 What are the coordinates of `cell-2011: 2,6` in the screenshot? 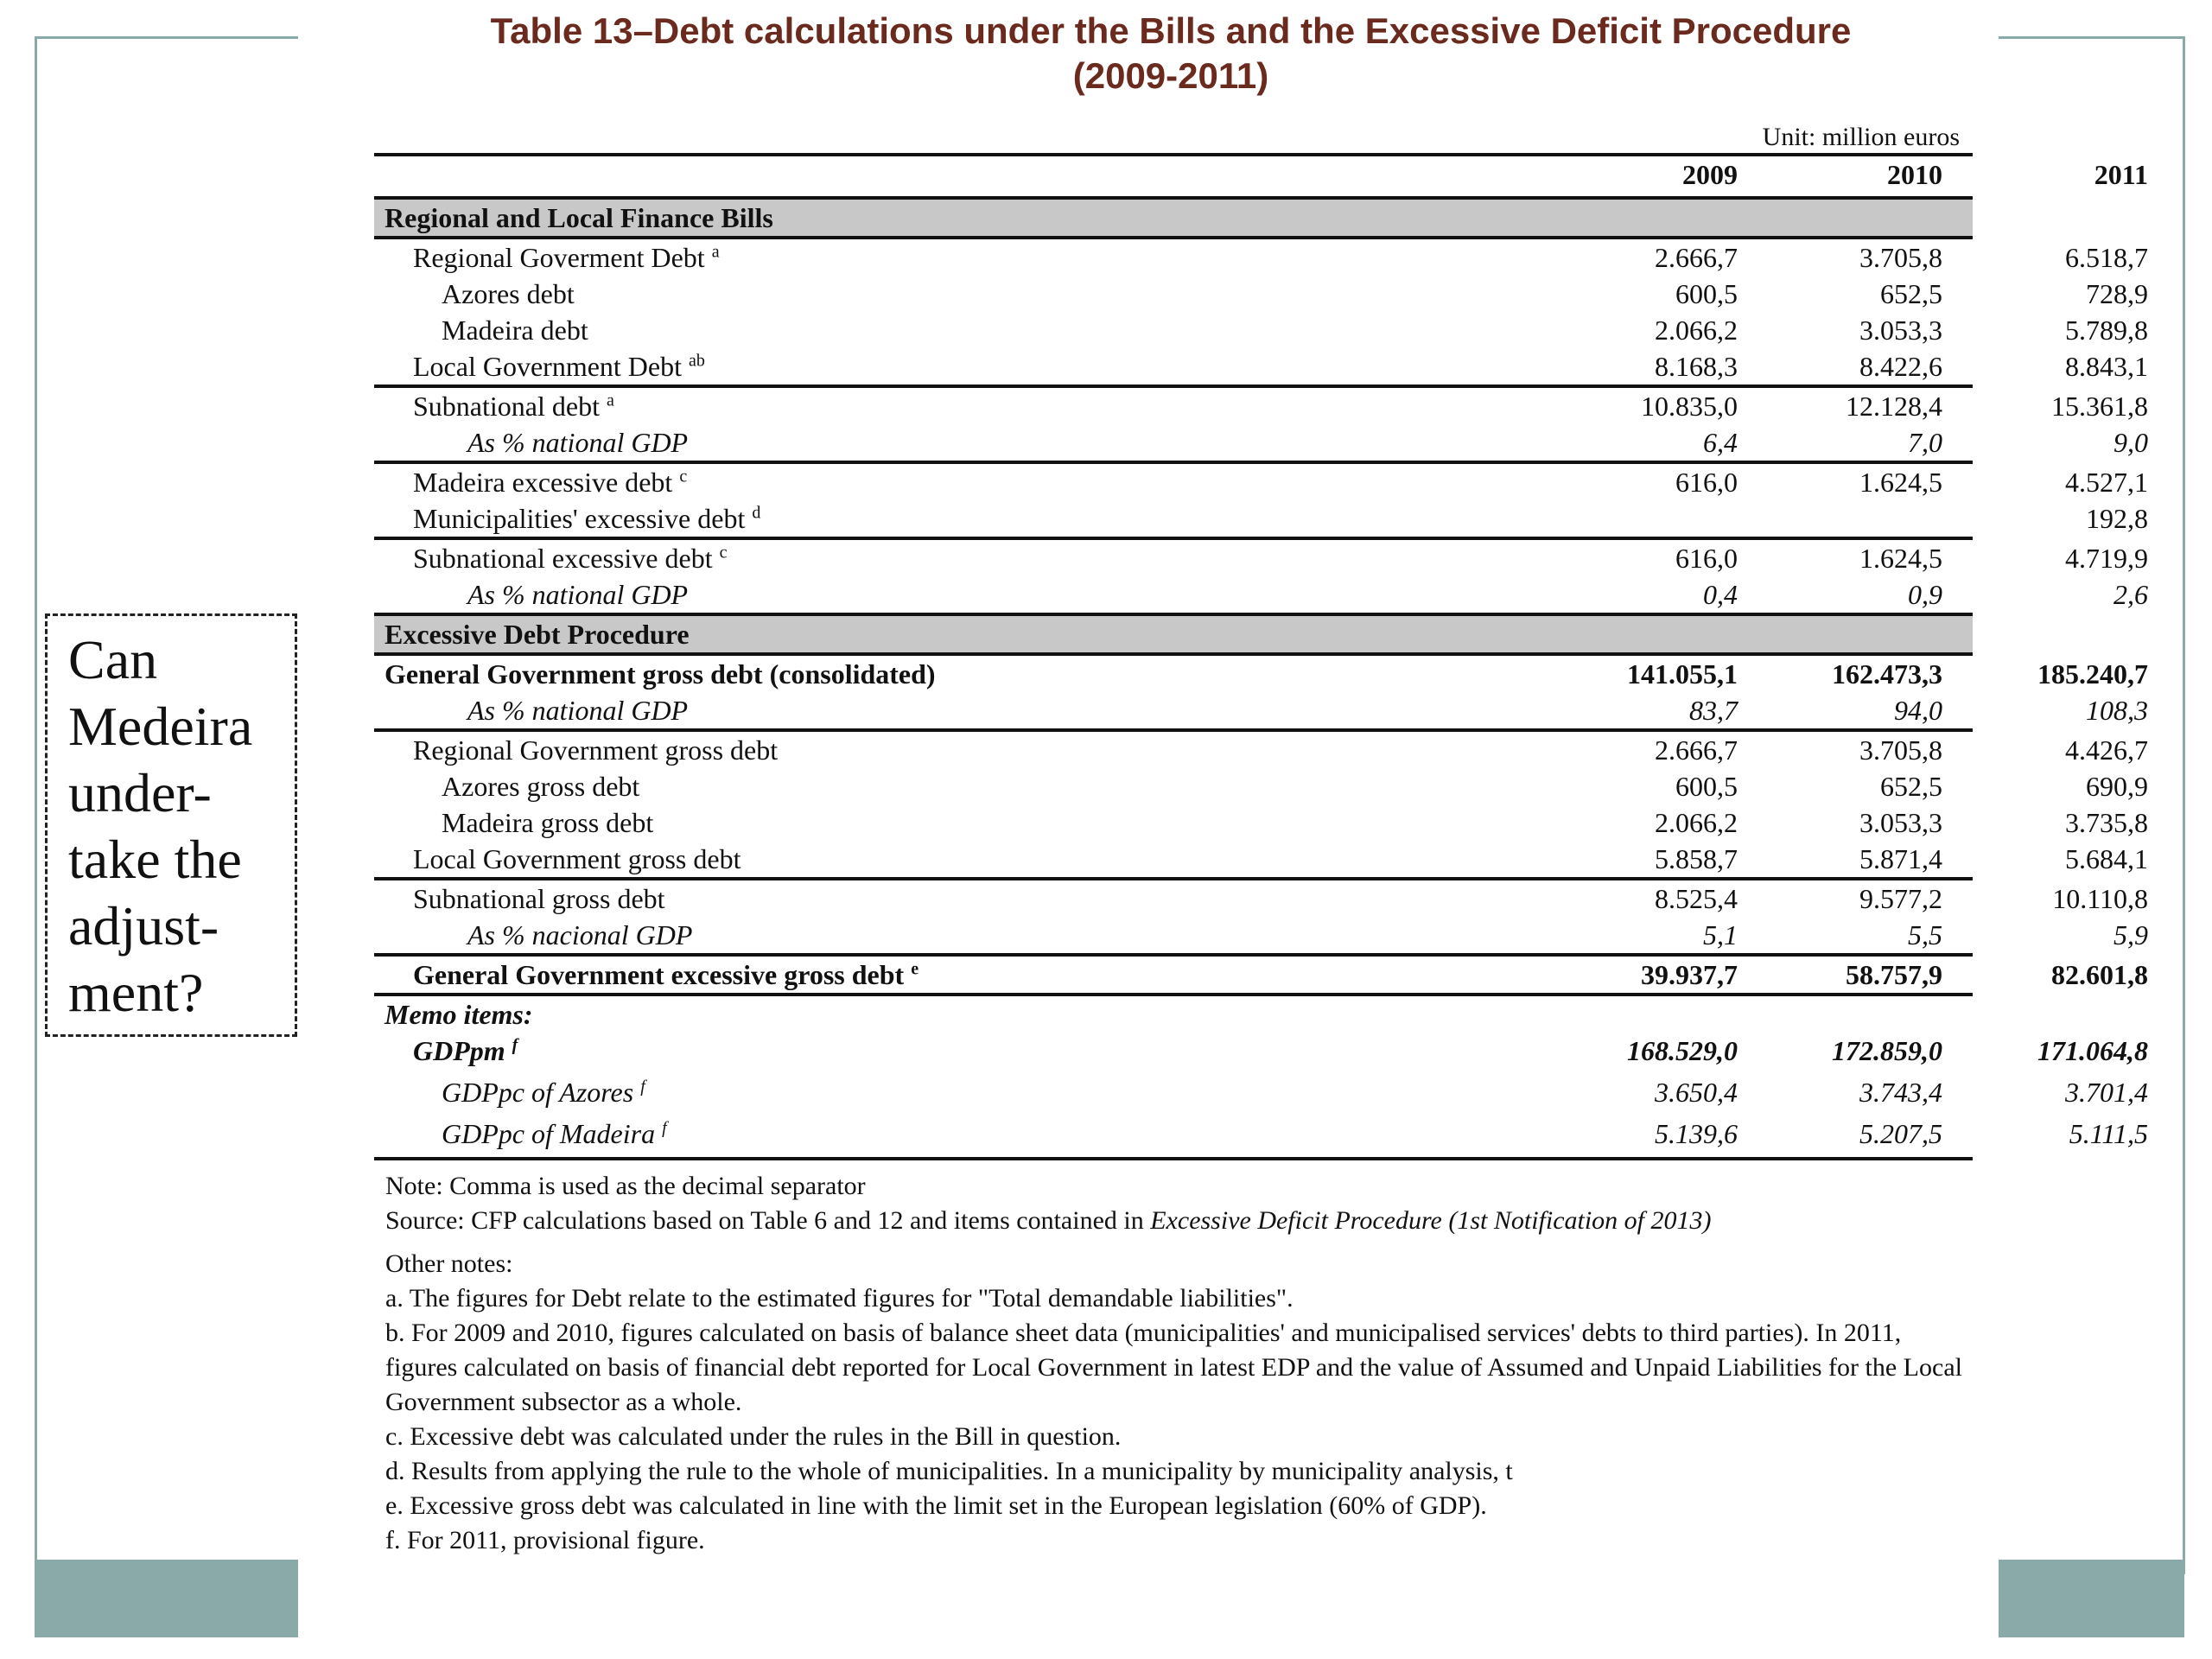 It's located at (2130, 594).